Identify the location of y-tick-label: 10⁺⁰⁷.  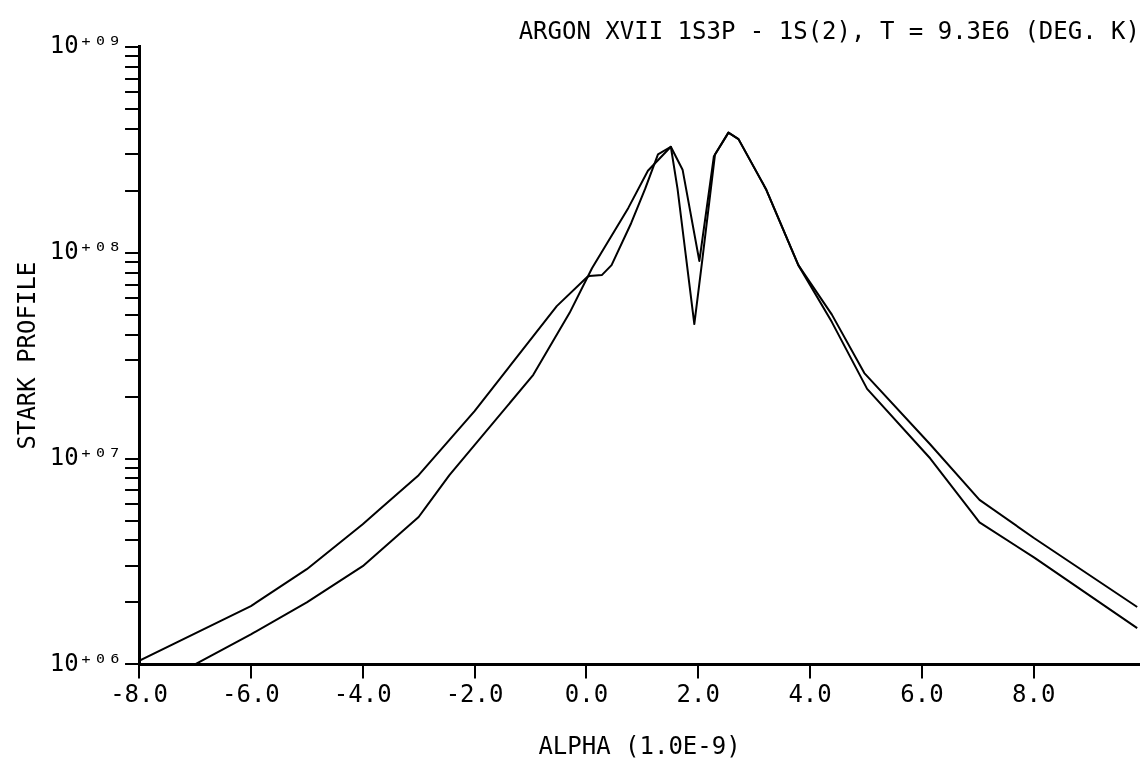
(86, 456).